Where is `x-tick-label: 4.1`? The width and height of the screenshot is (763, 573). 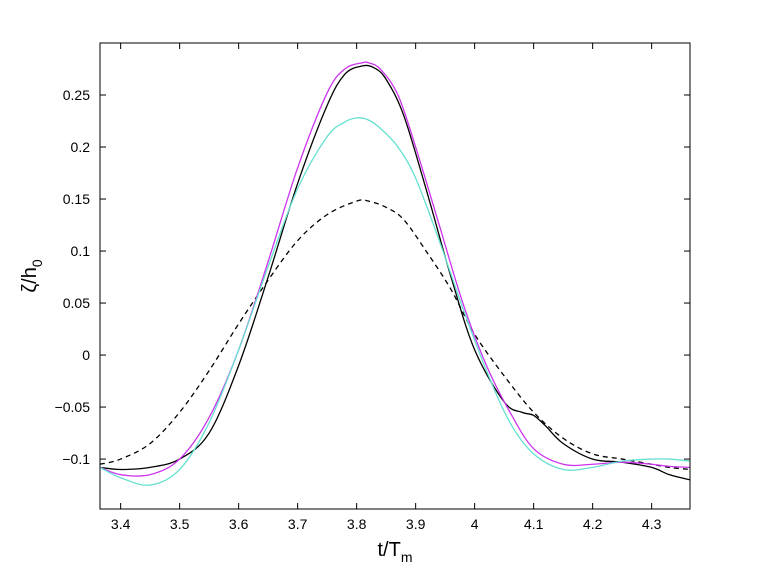 x-tick-label: 4.1 is located at coordinates (534, 524).